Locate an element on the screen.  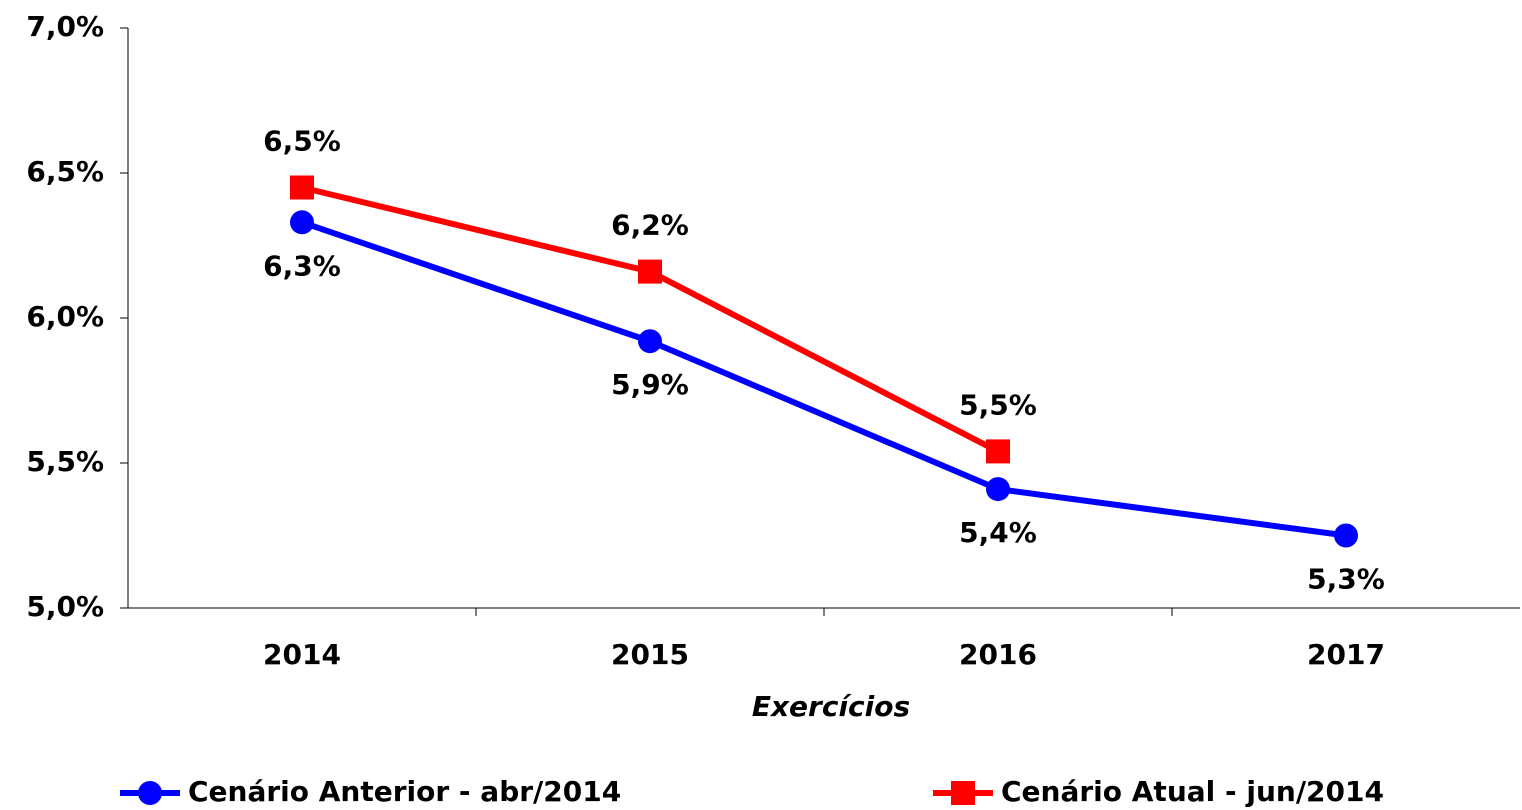
x-tick-label: 2016 is located at coordinates (998, 654).